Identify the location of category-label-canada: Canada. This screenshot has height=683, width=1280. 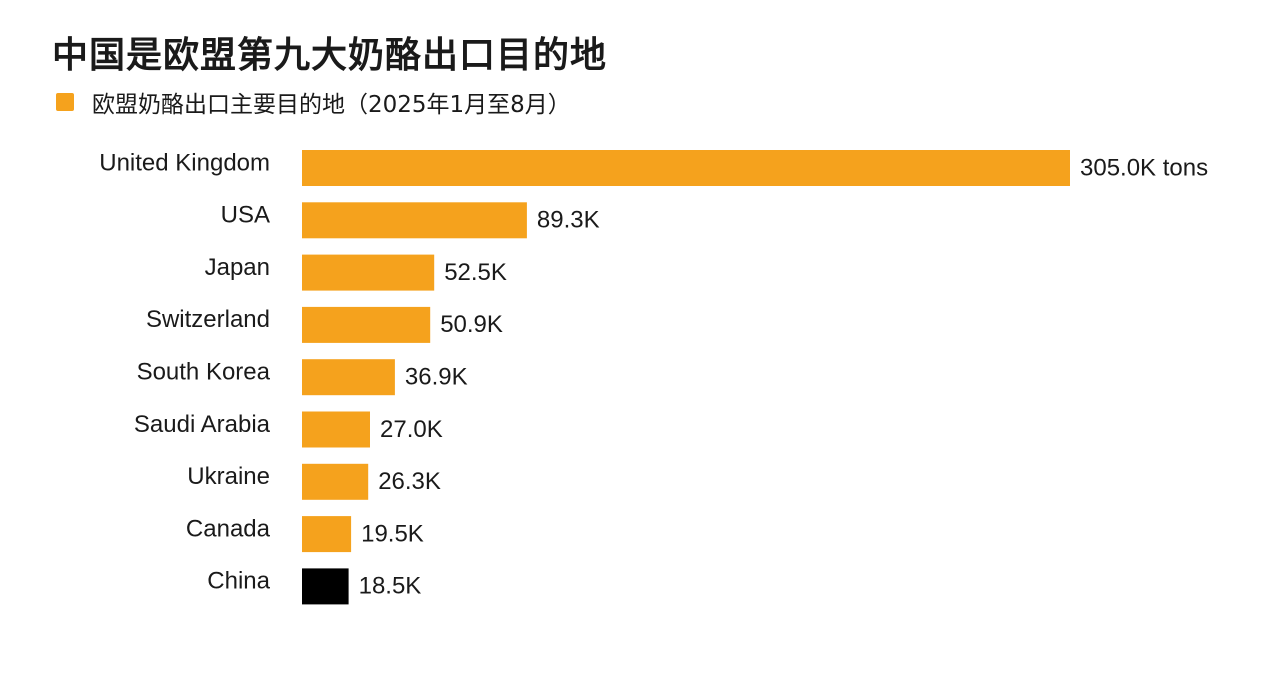
(228, 528).